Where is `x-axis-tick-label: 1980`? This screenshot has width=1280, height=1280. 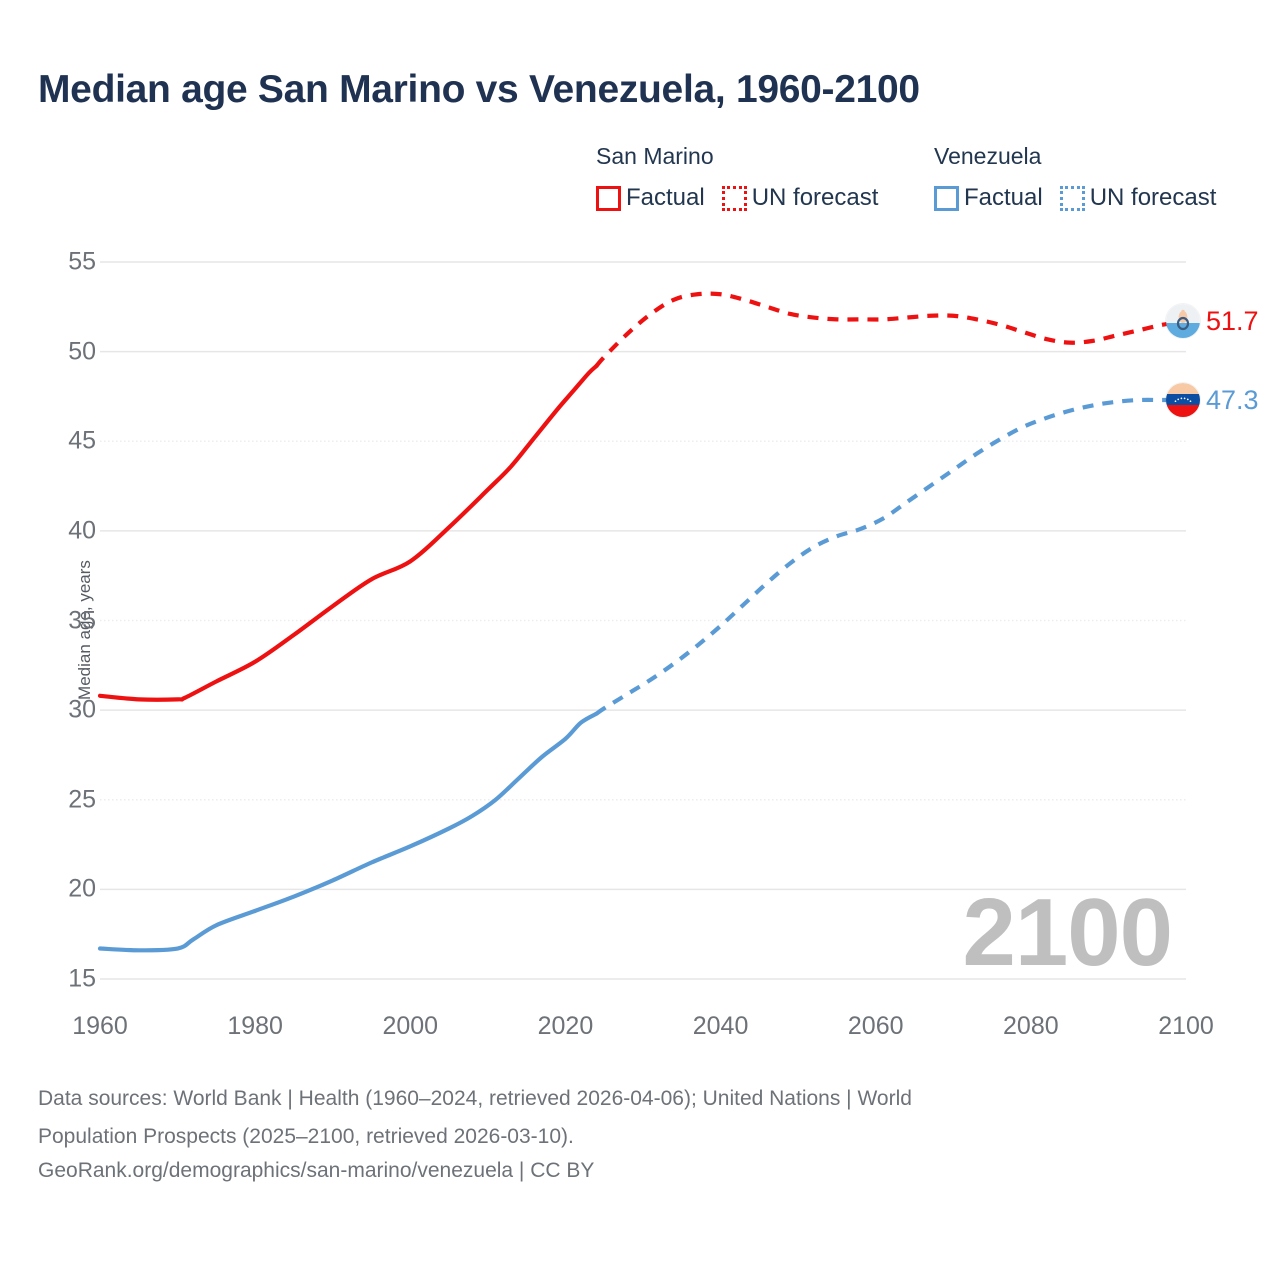 x-axis-tick-label: 1980 is located at coordinates (255, 1026).